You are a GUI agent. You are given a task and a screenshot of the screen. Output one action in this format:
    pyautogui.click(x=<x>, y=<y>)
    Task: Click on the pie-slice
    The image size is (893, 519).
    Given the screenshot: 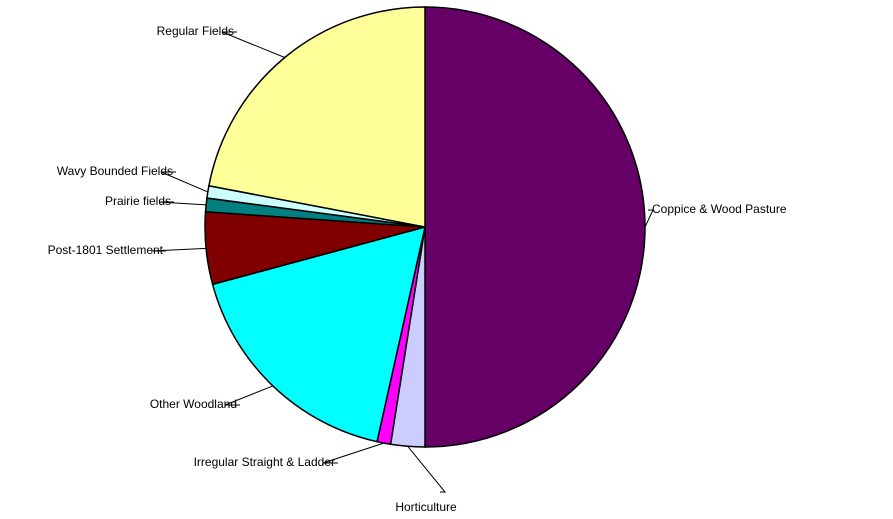 What is the action you would take?
    pyautogui.click(x=317, y=117)
    